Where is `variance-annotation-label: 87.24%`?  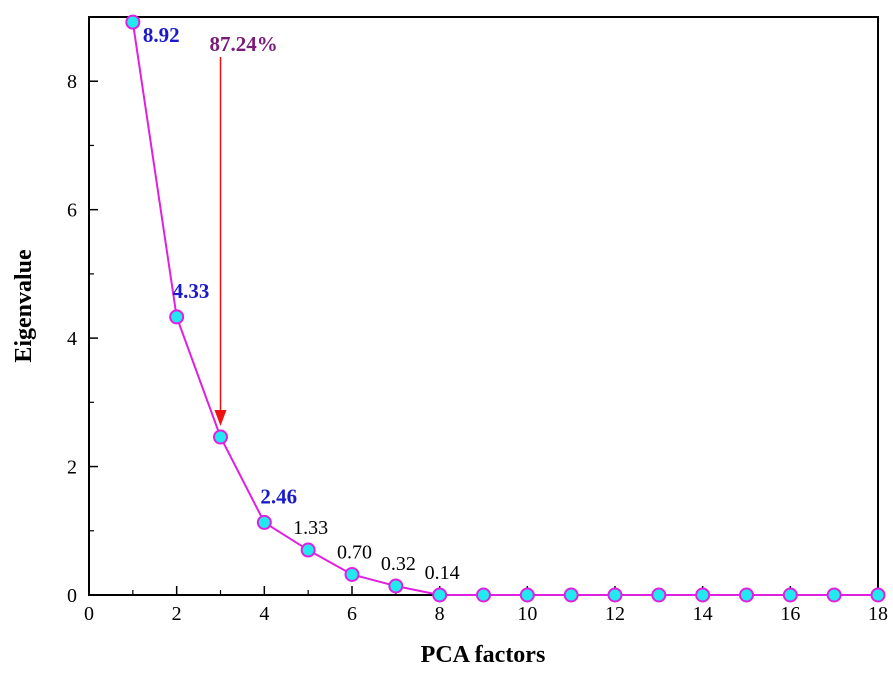
variance-annotation-label: 87.24% is located at coordinates (244, 44).